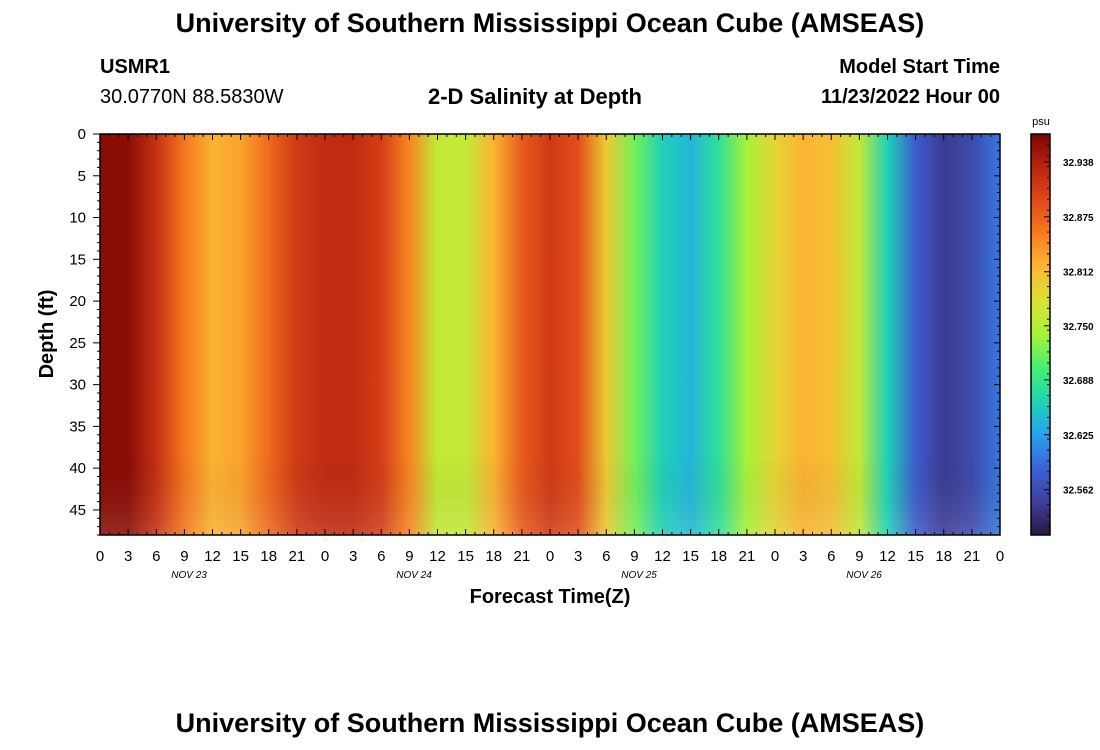 Image resolution: width=1100 pixels, height=750 pixels. Describe the element at coordinates (919, 67) in the screenshot. I see `model-start-label: Model Start Time` at that location.